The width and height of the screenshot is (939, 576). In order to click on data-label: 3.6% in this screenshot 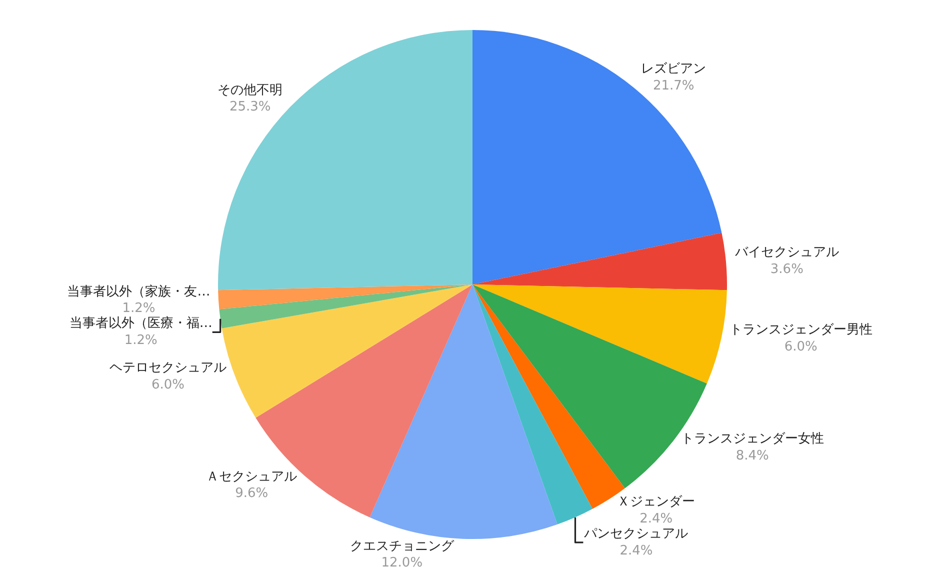, I will do `click(787, 270)`.